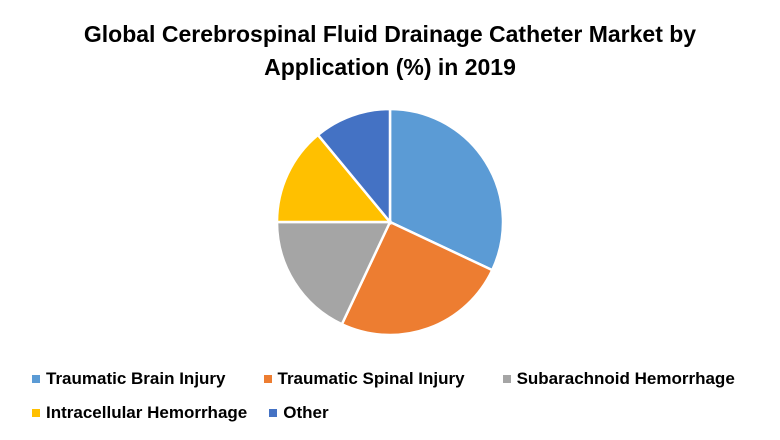 The width and height of the screenshot is (780, 440). I want to click on pie-slice-traumatic-brain-injury, so click(446, 189).